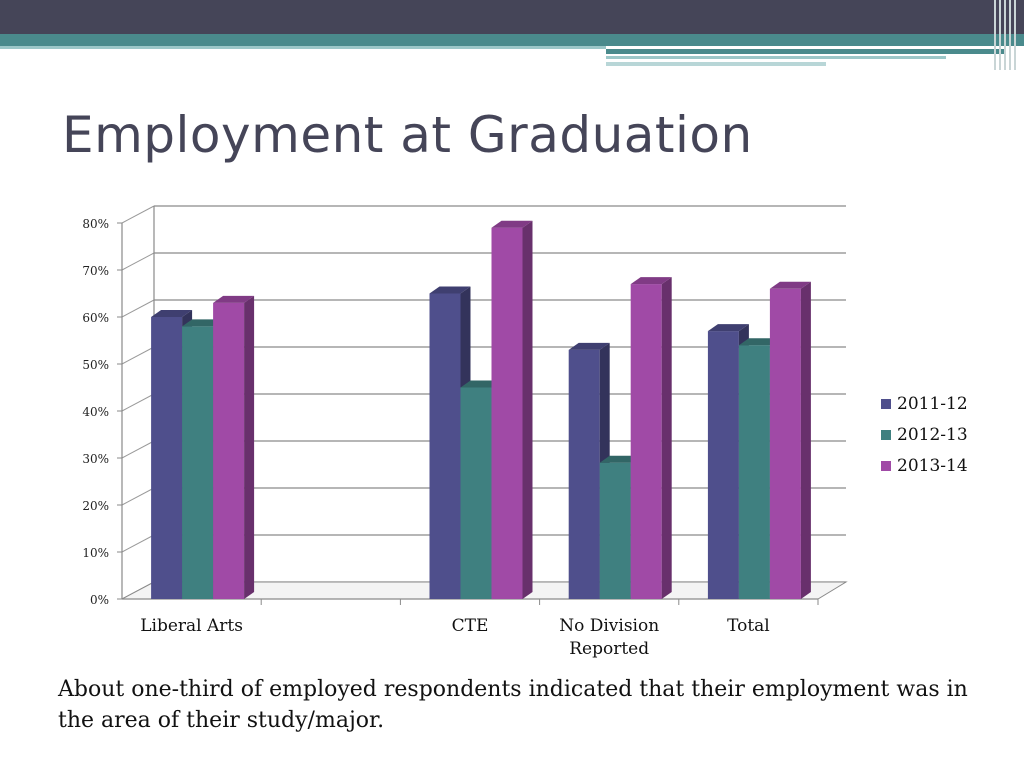 This screenshot has height=768, width=1024. I want to click on y-tick-label: 80%, so click(95, 224).